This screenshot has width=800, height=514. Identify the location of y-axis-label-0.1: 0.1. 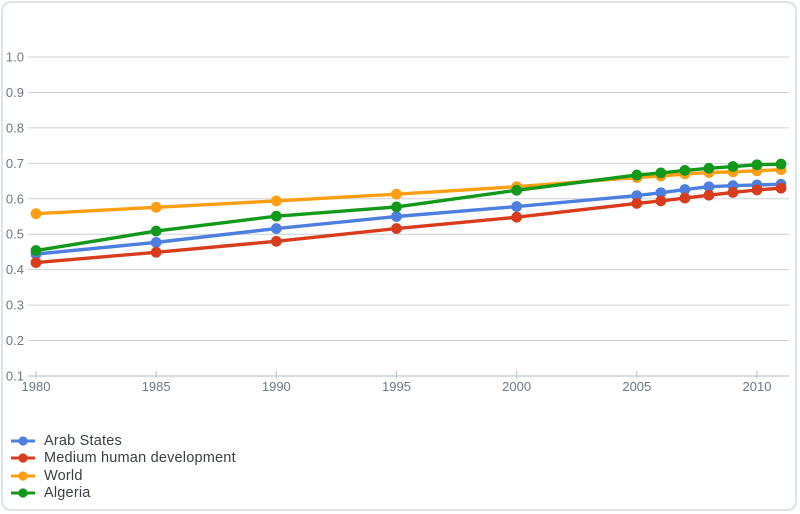
(15, 376).